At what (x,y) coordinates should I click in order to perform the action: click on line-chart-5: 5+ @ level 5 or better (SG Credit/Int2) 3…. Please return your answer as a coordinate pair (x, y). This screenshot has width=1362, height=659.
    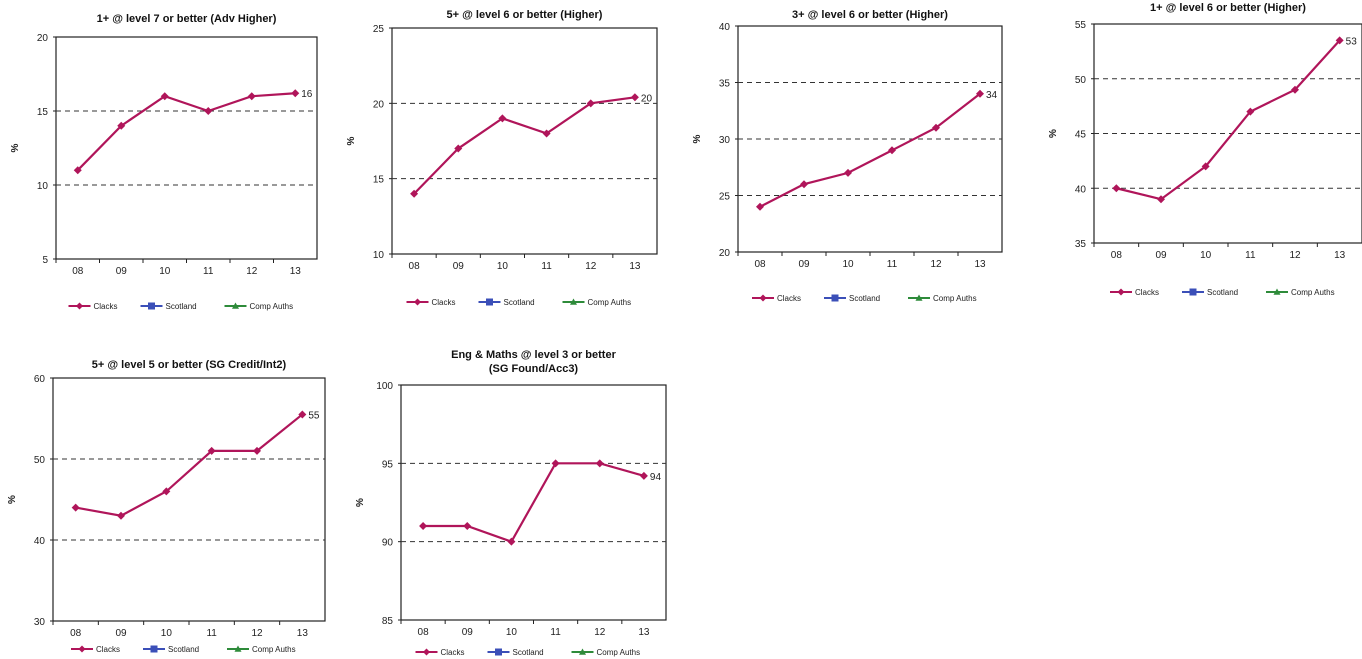
    Looking at the image, I should click on (166, 506).